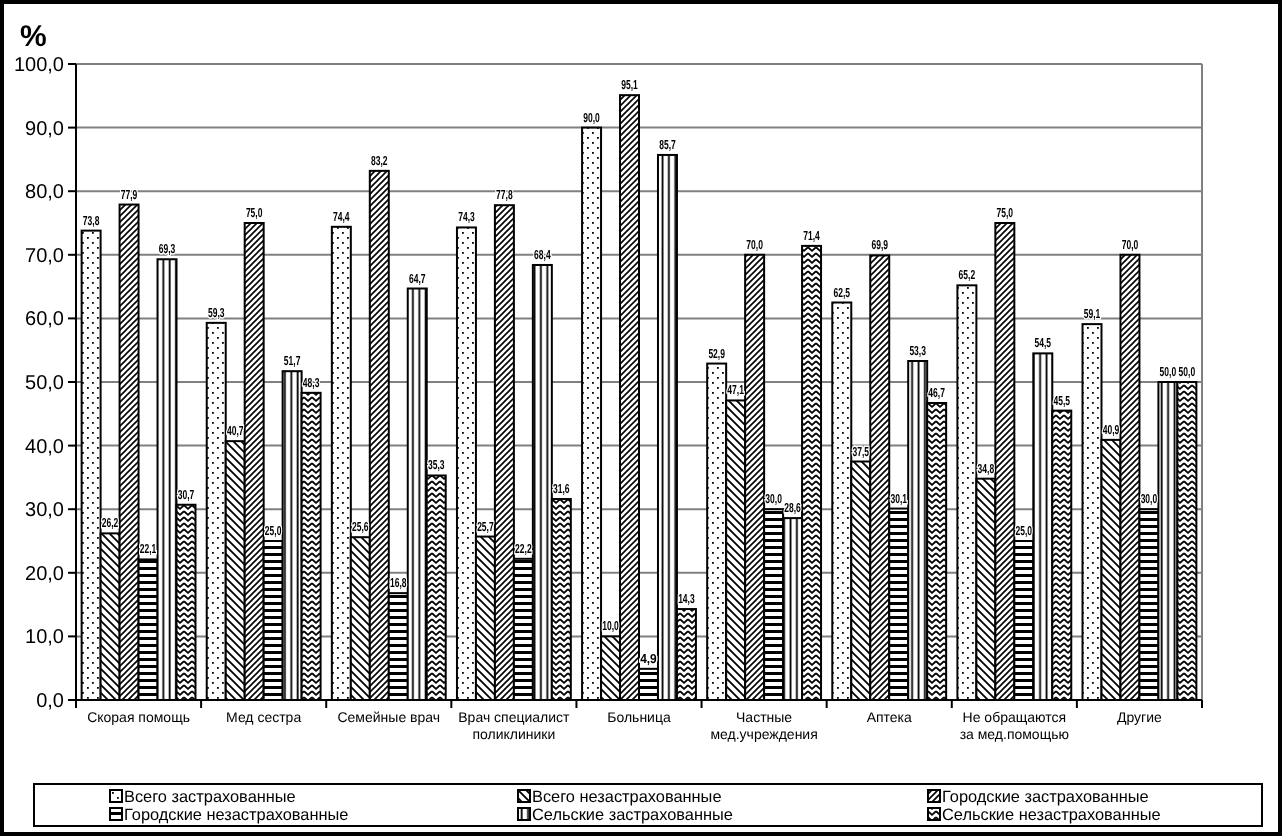 The width and height of the screenshot is (1284, 838). I want to click on legend-label: Городские незастрахованные, so click(237, 815).